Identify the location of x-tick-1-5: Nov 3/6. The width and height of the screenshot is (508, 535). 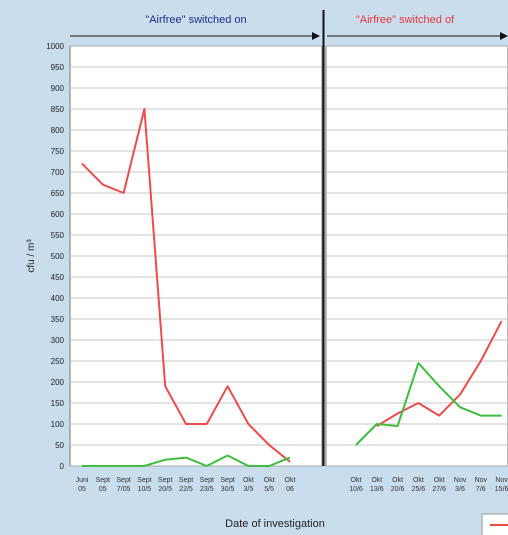
(460, 485).